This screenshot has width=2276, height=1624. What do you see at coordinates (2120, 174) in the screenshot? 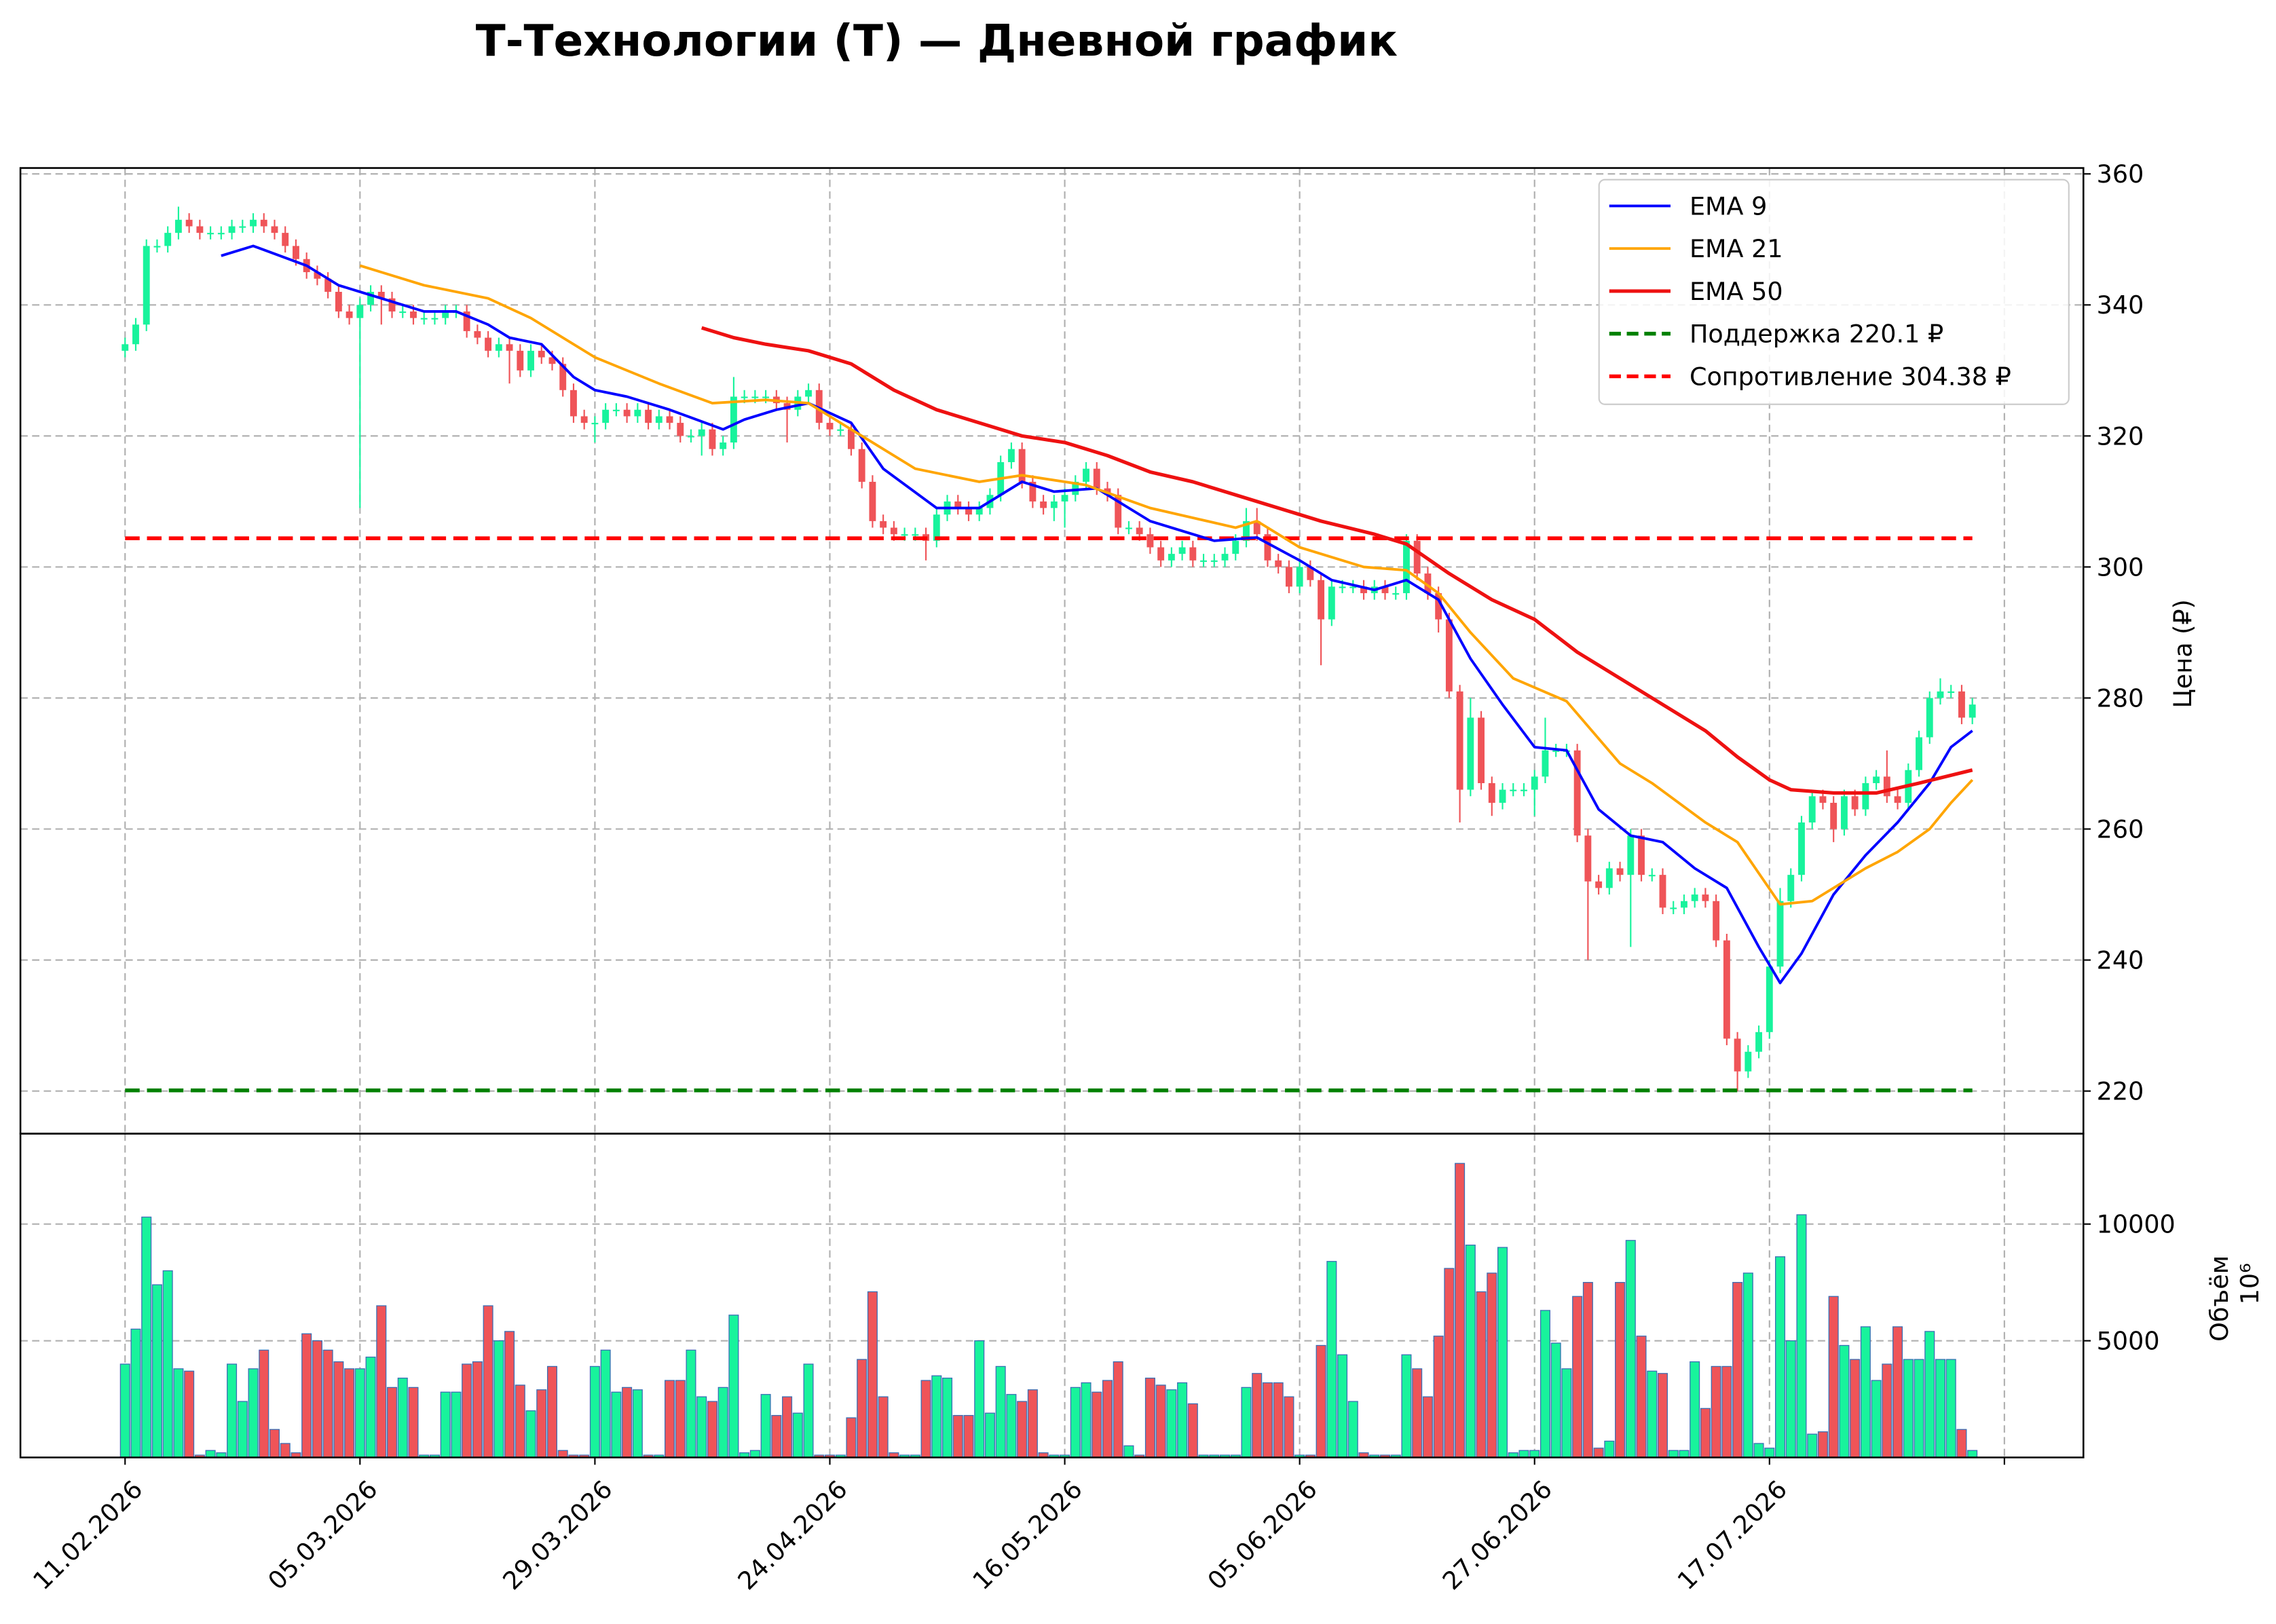
I see `y-tick-label: 360` at bounding box center [2120, 174].